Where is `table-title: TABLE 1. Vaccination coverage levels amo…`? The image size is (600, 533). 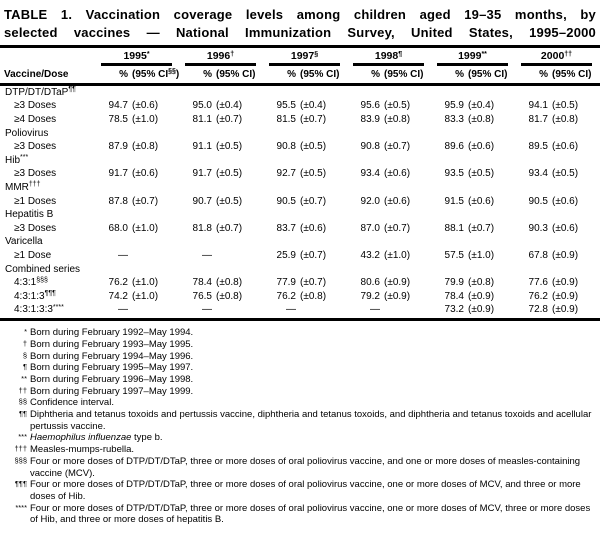
table-title: TABLE 1. Vaccination coverage levels amo… is located at coordinates (300, 23).